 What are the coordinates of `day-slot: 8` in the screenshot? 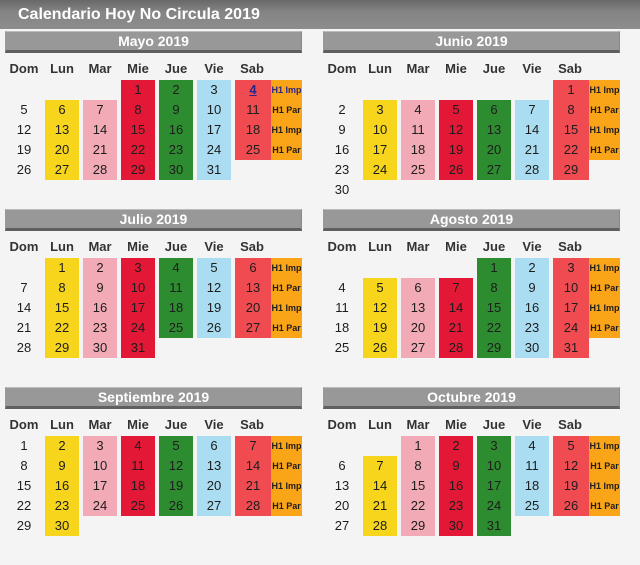 It's located at (418, 466).